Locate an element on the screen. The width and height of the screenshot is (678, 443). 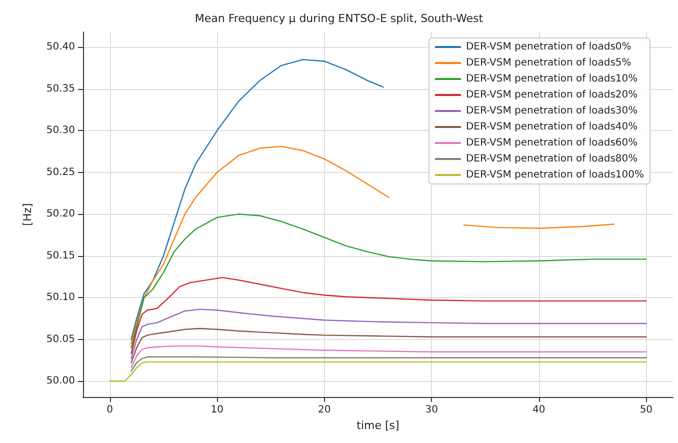
y-axis-title: [Hz] is located at coordinates (27, 214).